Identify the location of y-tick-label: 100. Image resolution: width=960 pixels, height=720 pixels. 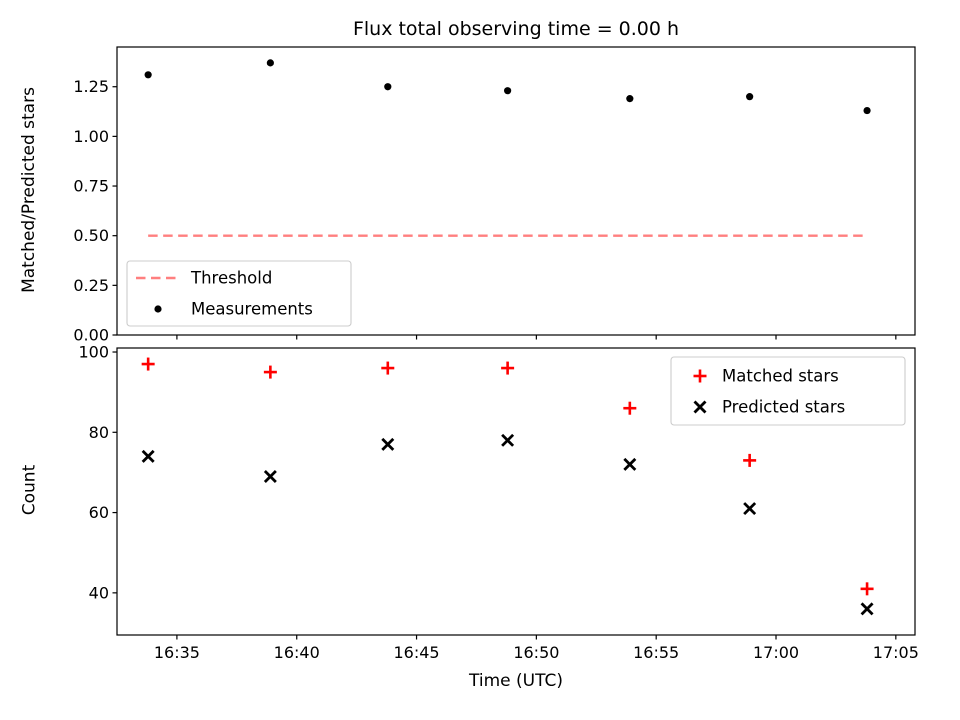
(93, 352).